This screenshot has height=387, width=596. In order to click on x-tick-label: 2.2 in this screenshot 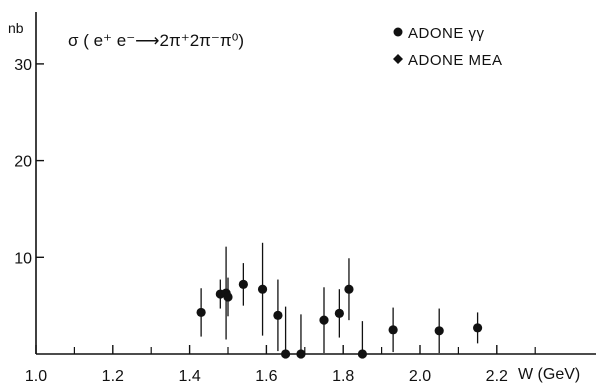, I will do `click(497, 376)`.